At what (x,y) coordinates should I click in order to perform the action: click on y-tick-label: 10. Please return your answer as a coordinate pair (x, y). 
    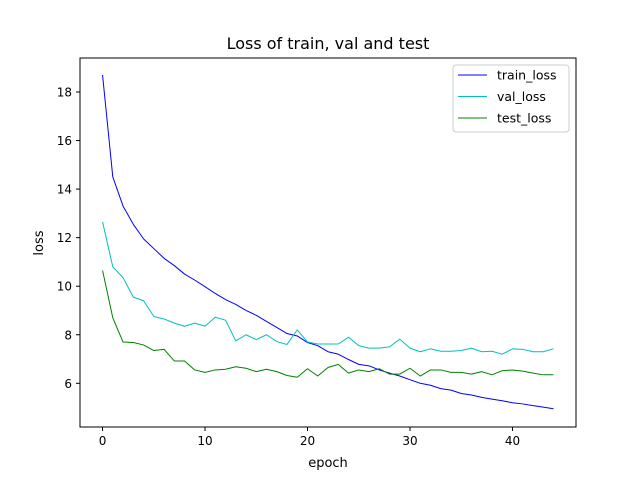
    Looking at the image, I should click on (64, 287).